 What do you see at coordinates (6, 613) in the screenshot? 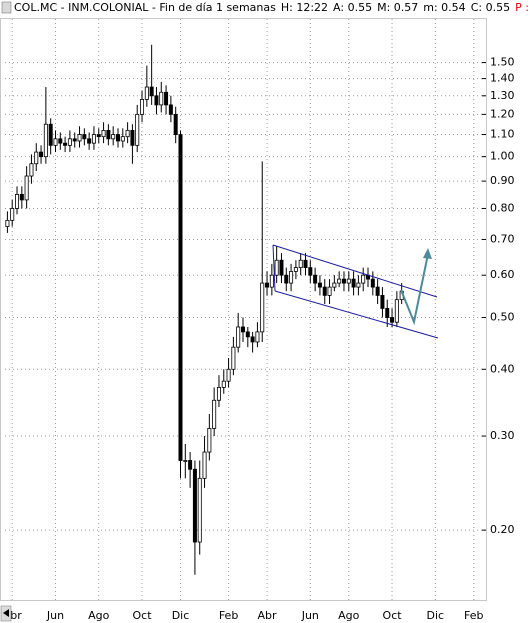
I see `scroll-arrow` at bounding box center [6, 613].